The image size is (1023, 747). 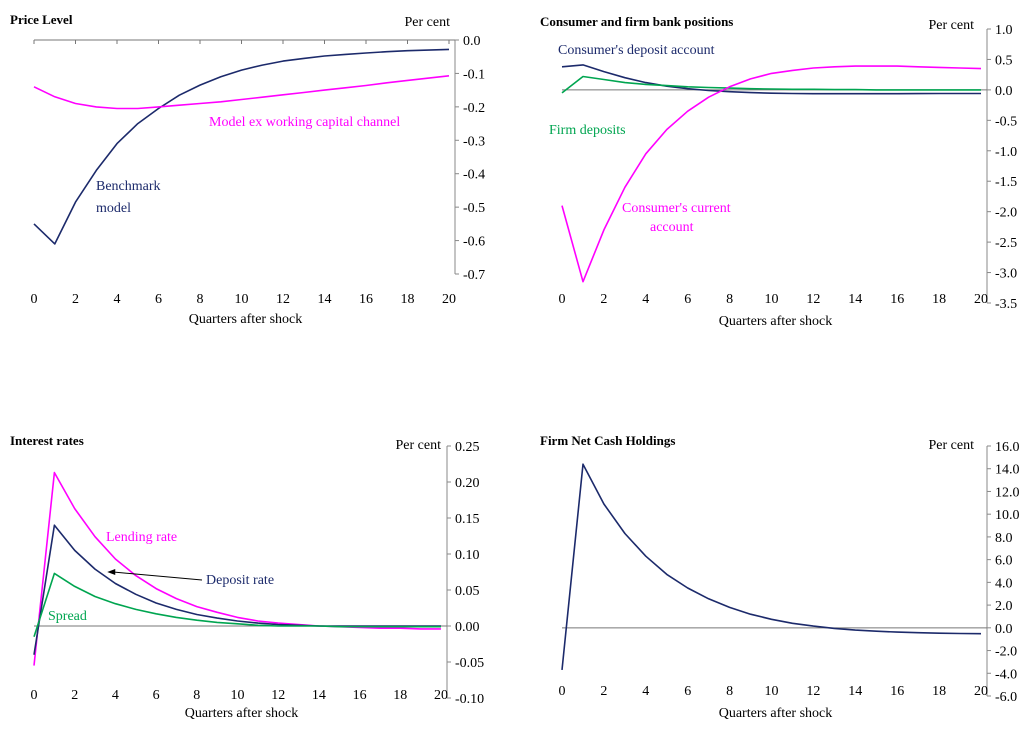 What do you see at coordinates (113, 208) in the screenshot?
I see `series-annotation: model` at bounding box center [113, 208].